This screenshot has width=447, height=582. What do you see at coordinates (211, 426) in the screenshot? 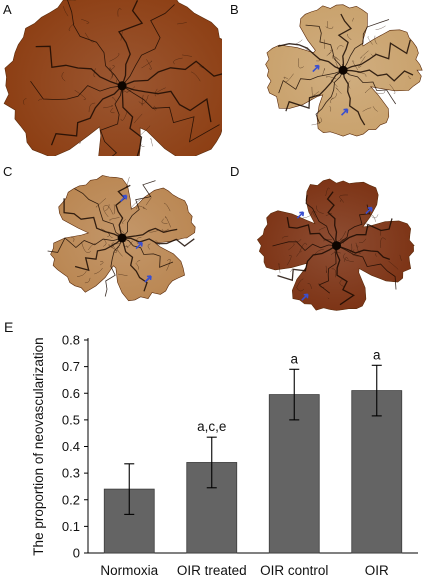
I see `significance-label: a,c,e` at bounding box center [211, 426].